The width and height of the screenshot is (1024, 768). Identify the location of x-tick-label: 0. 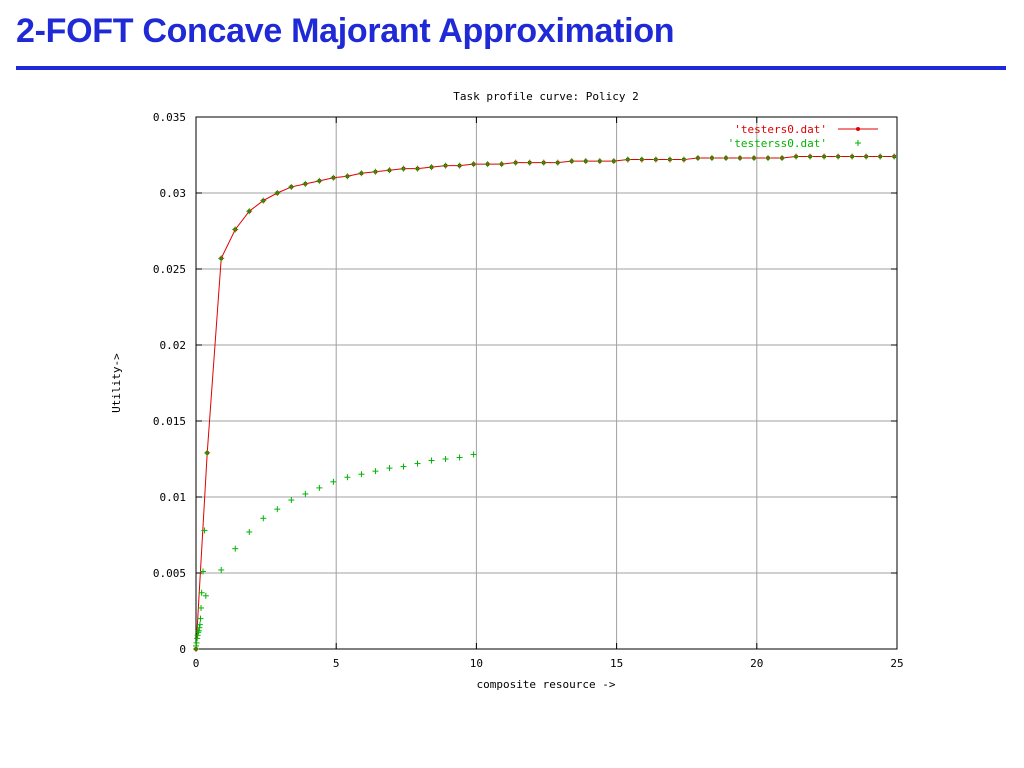
(196, 663).